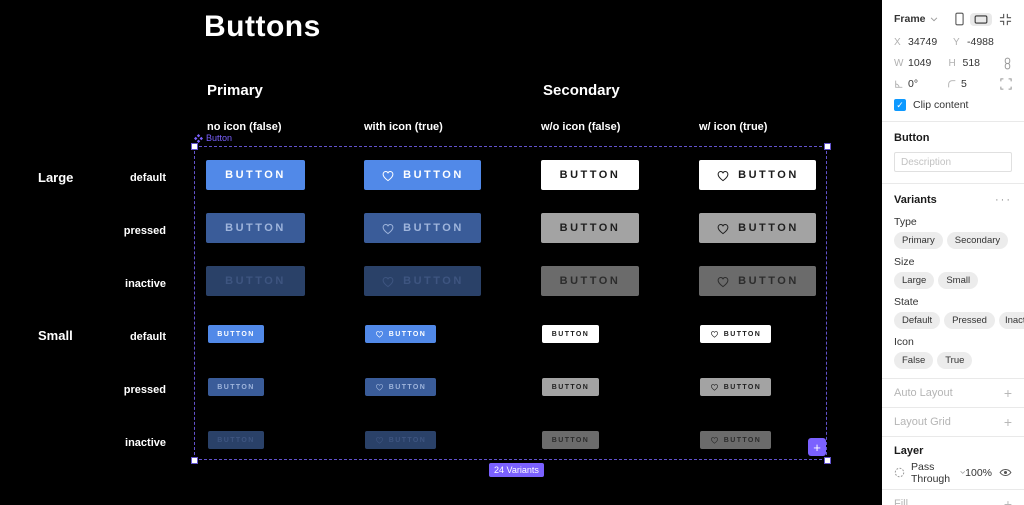 The image size is (1024, 505). I want to click on variant-primary-large-inactive-noicon: BUTTON, so click(255, 281).